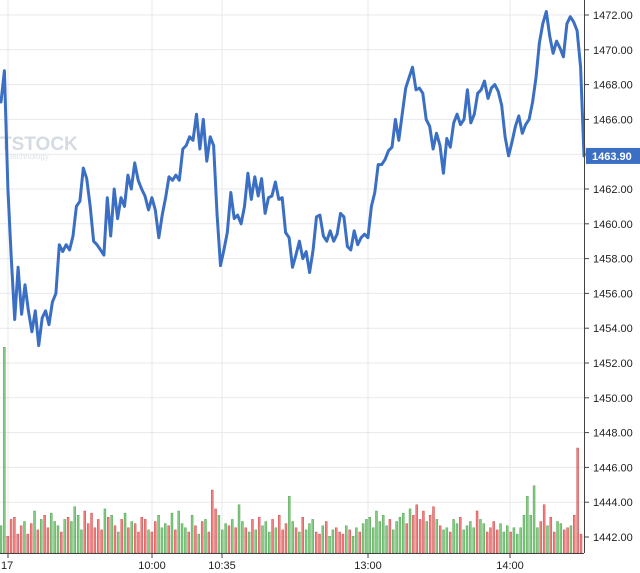 Image resolution: width=640 pixels, height=573 pixels. What do you see at coordinates (39, 144) in the screenshot?
I see `watermark-brand: TSTOCK` at bounding box center [39, 144].